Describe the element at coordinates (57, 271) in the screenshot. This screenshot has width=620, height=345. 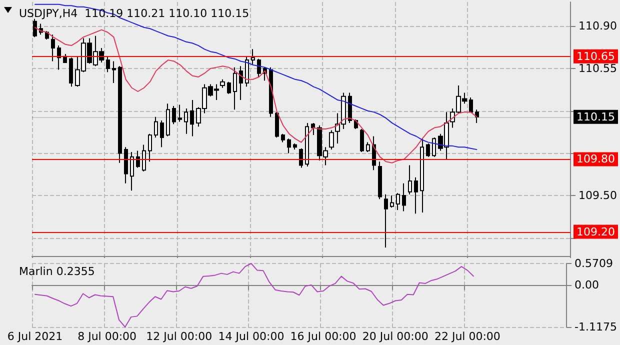
I see `chart-title: Marlin 0.2355` at that location.